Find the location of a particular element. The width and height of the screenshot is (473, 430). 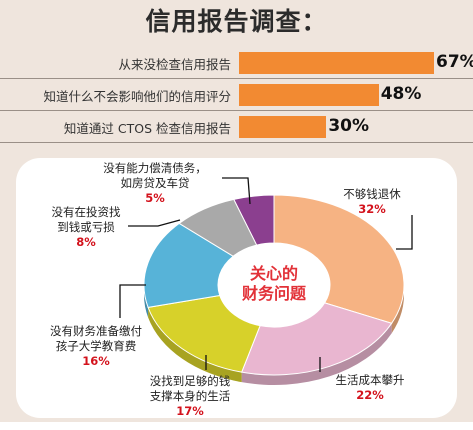

slice-value-label: 32% is located at coordinates (372, 209).